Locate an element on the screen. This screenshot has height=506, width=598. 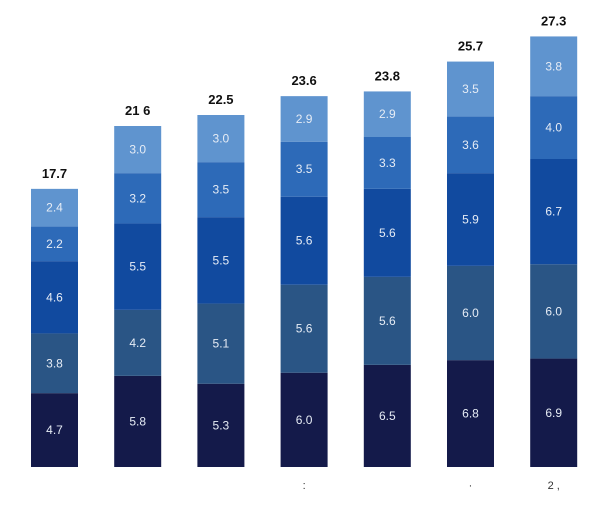
x-tick-label: : is located at coordinates (304, 486).